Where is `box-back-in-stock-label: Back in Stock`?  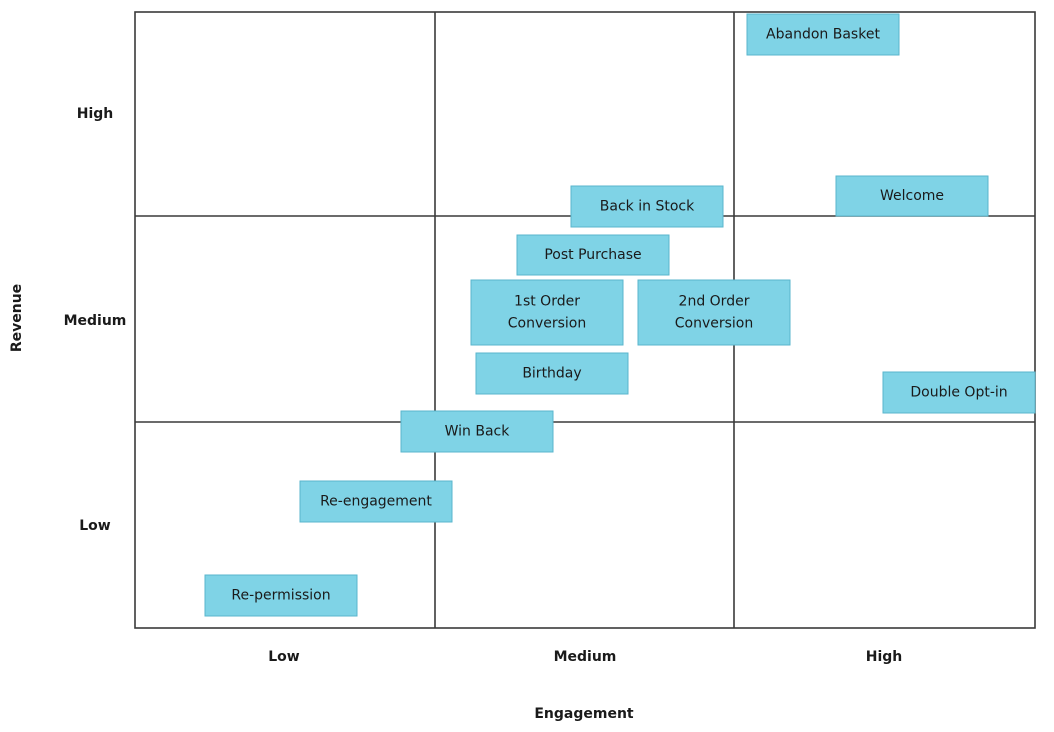 box-back-in-stock-label: Back in Stock is located at coordinates (647, 207).